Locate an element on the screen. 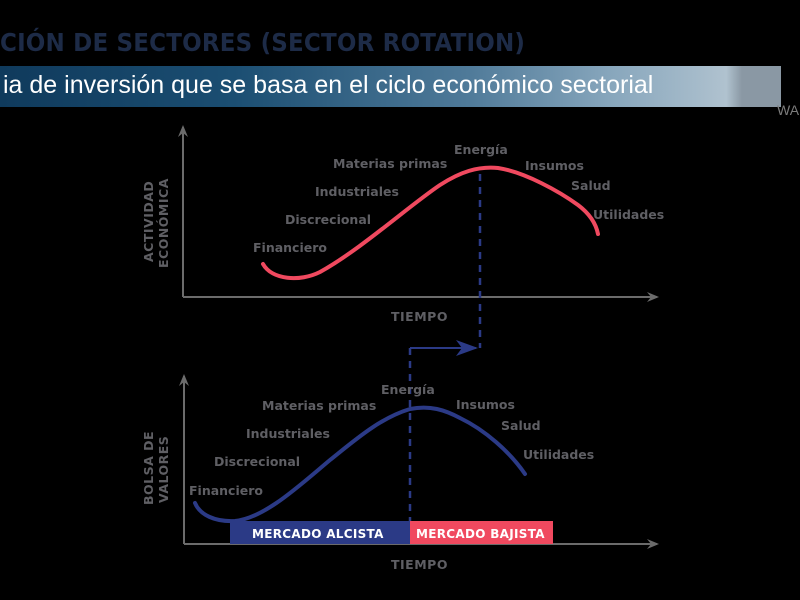 Image resolution: width=800 pixels, height=600 pixels. bull-market-label: MERCADO ALCISTA is located at coordinates (318, 534).